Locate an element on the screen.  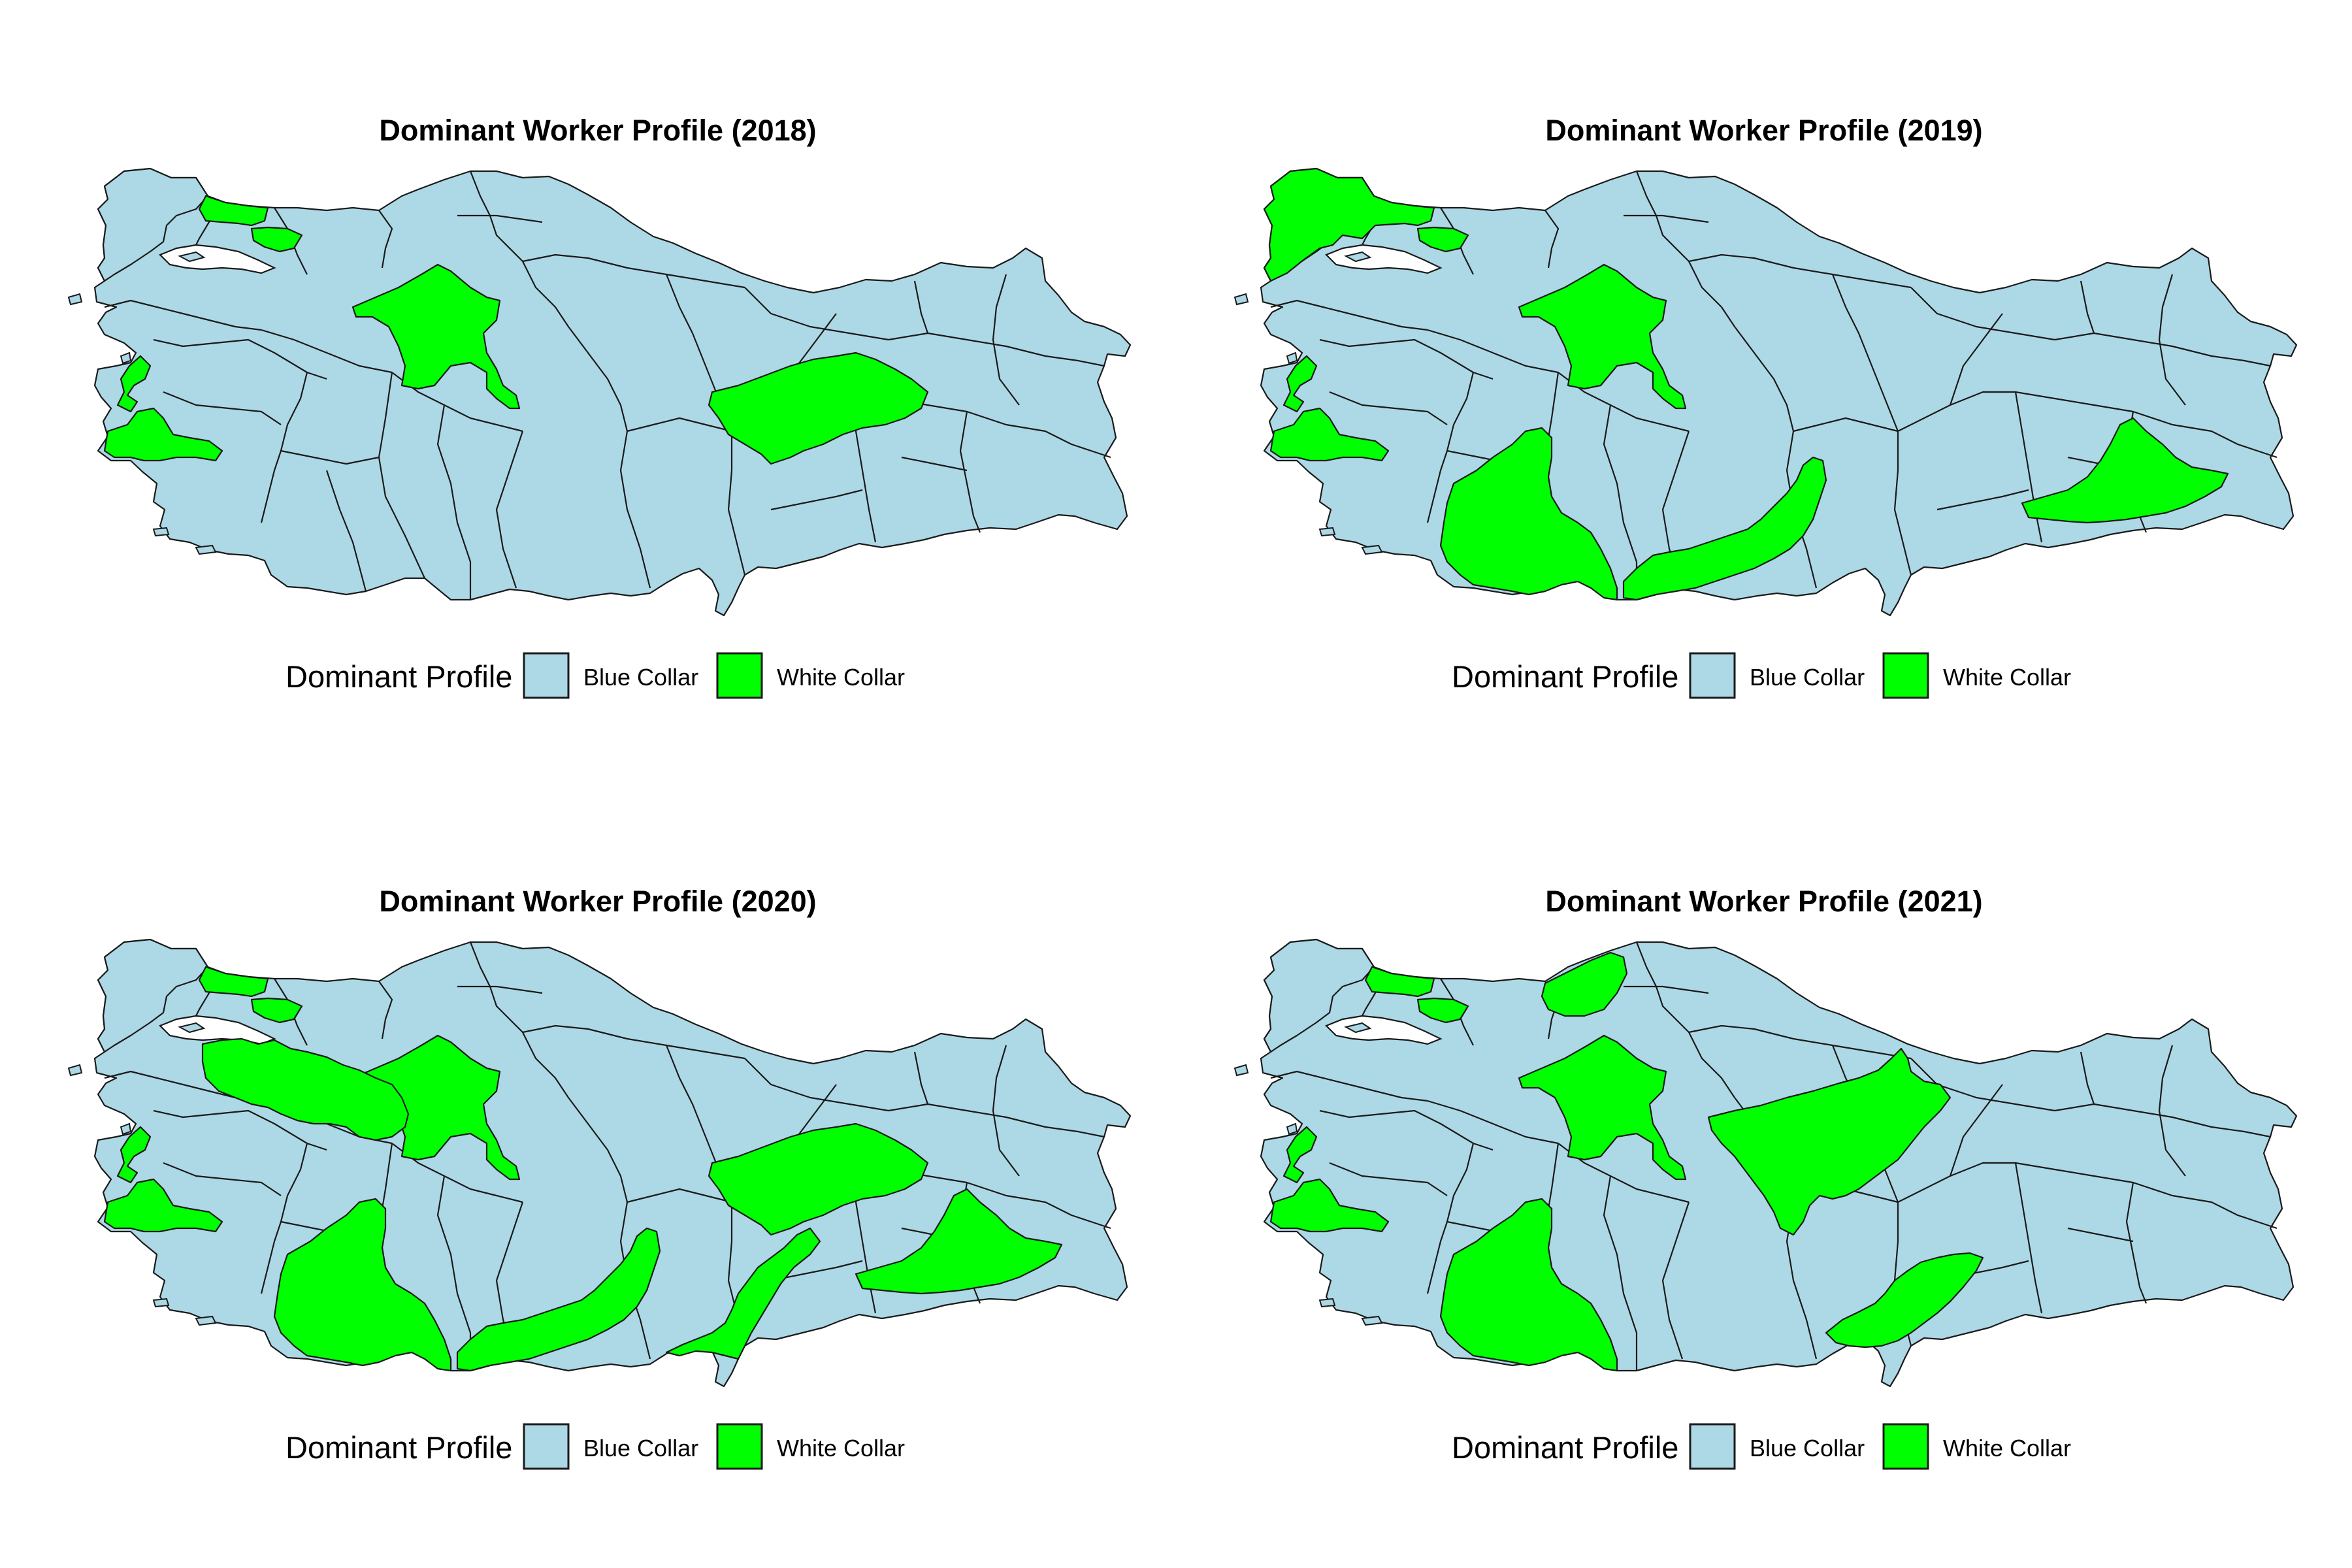
region-adana-kahramanmaras is located at coordinates (743, 1293).